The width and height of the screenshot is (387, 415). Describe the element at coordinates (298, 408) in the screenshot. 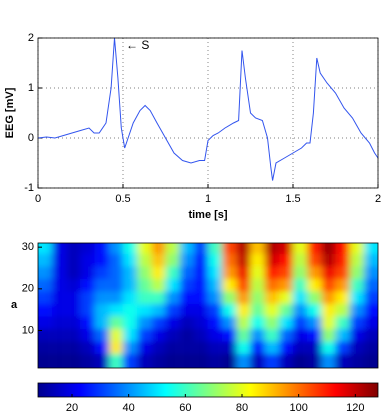

I see `colorbar-tick-label: 100` at that location.